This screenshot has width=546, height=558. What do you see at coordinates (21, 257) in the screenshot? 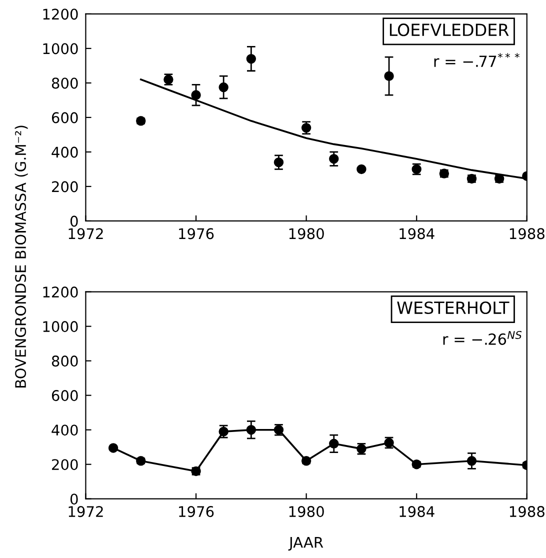
I see `y-axis-title: BOVENGRONDSE BIOMASSA (G.M⁻²)` at bounding box center [21, 257].